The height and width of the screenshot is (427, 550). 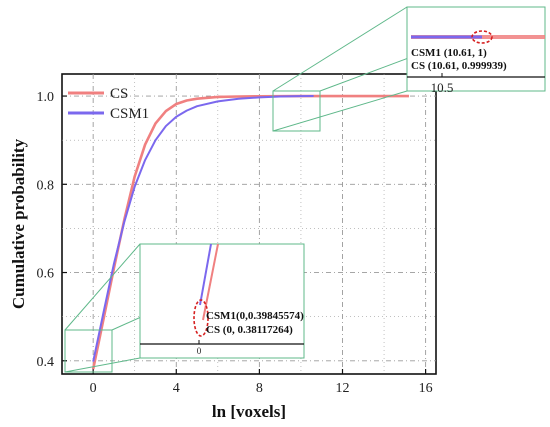 I want to click on x-tick-label: 8, so click(x=259, y=388).